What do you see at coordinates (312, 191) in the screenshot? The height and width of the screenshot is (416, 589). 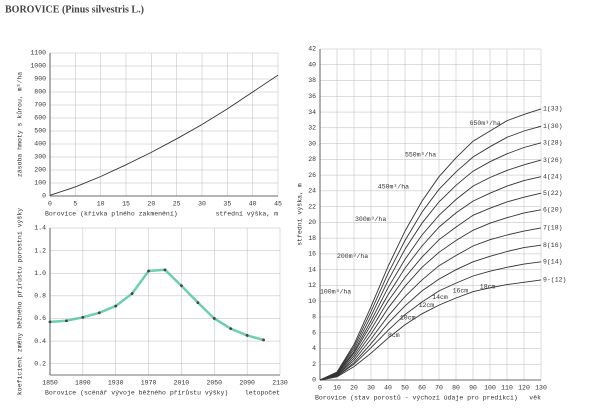 I see `y-tick-label: 24` at bounding box center [312, 191].